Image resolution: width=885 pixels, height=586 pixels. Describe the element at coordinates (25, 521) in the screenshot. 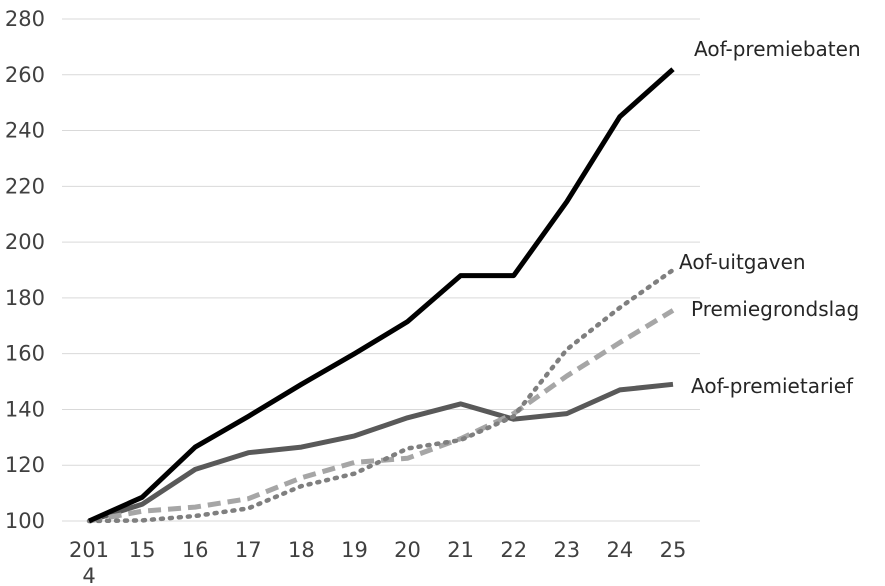

I see `y-tick-label: 100` at that location.